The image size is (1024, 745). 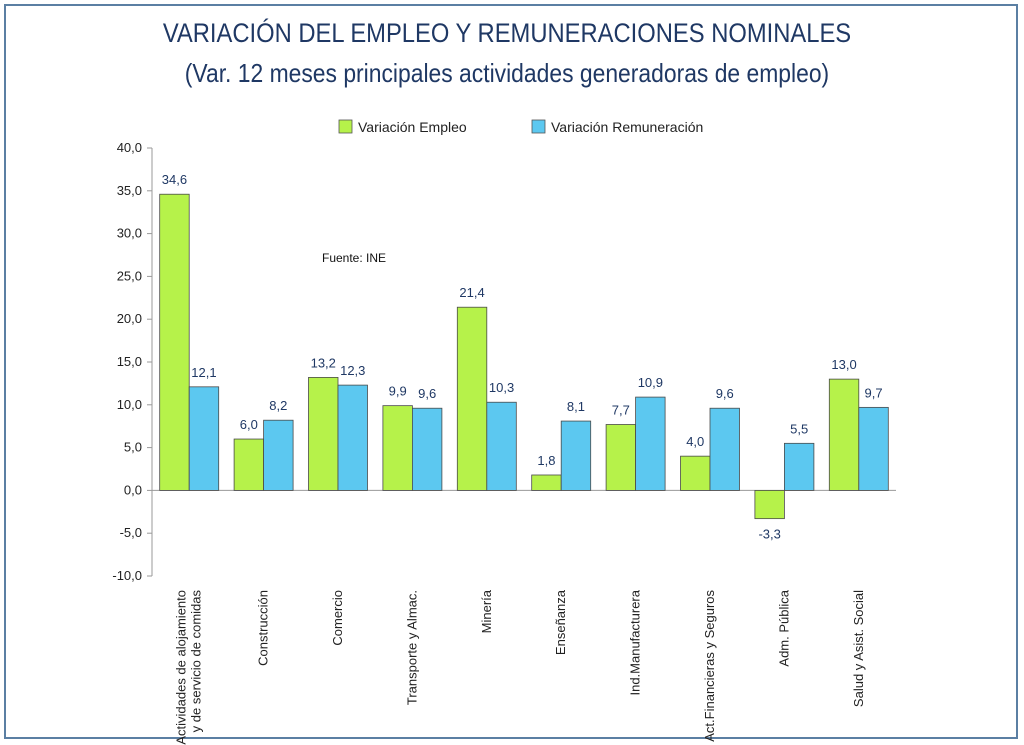 I want to click on x-category-label: Salud y Asist. Social, so click(x=858, y=648).